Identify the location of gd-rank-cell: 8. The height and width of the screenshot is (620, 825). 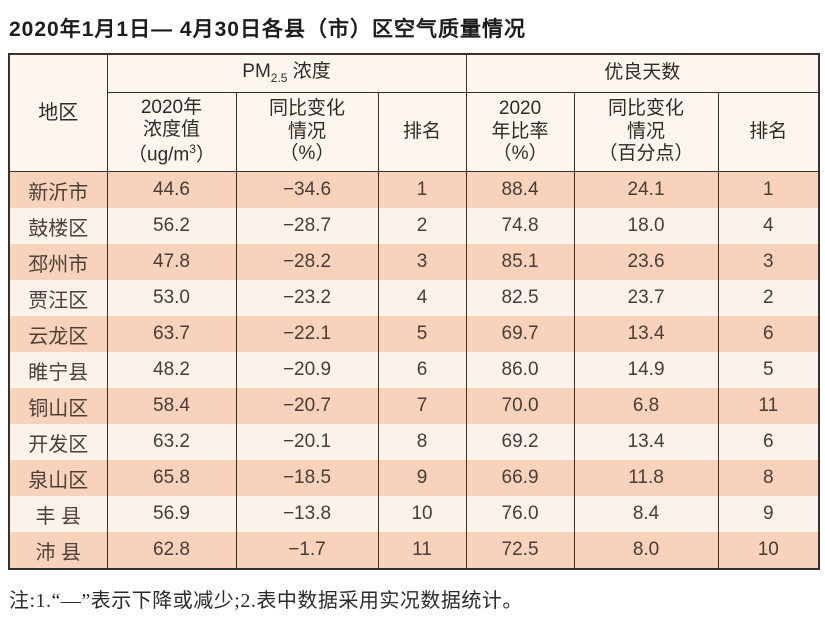
(768, 478).